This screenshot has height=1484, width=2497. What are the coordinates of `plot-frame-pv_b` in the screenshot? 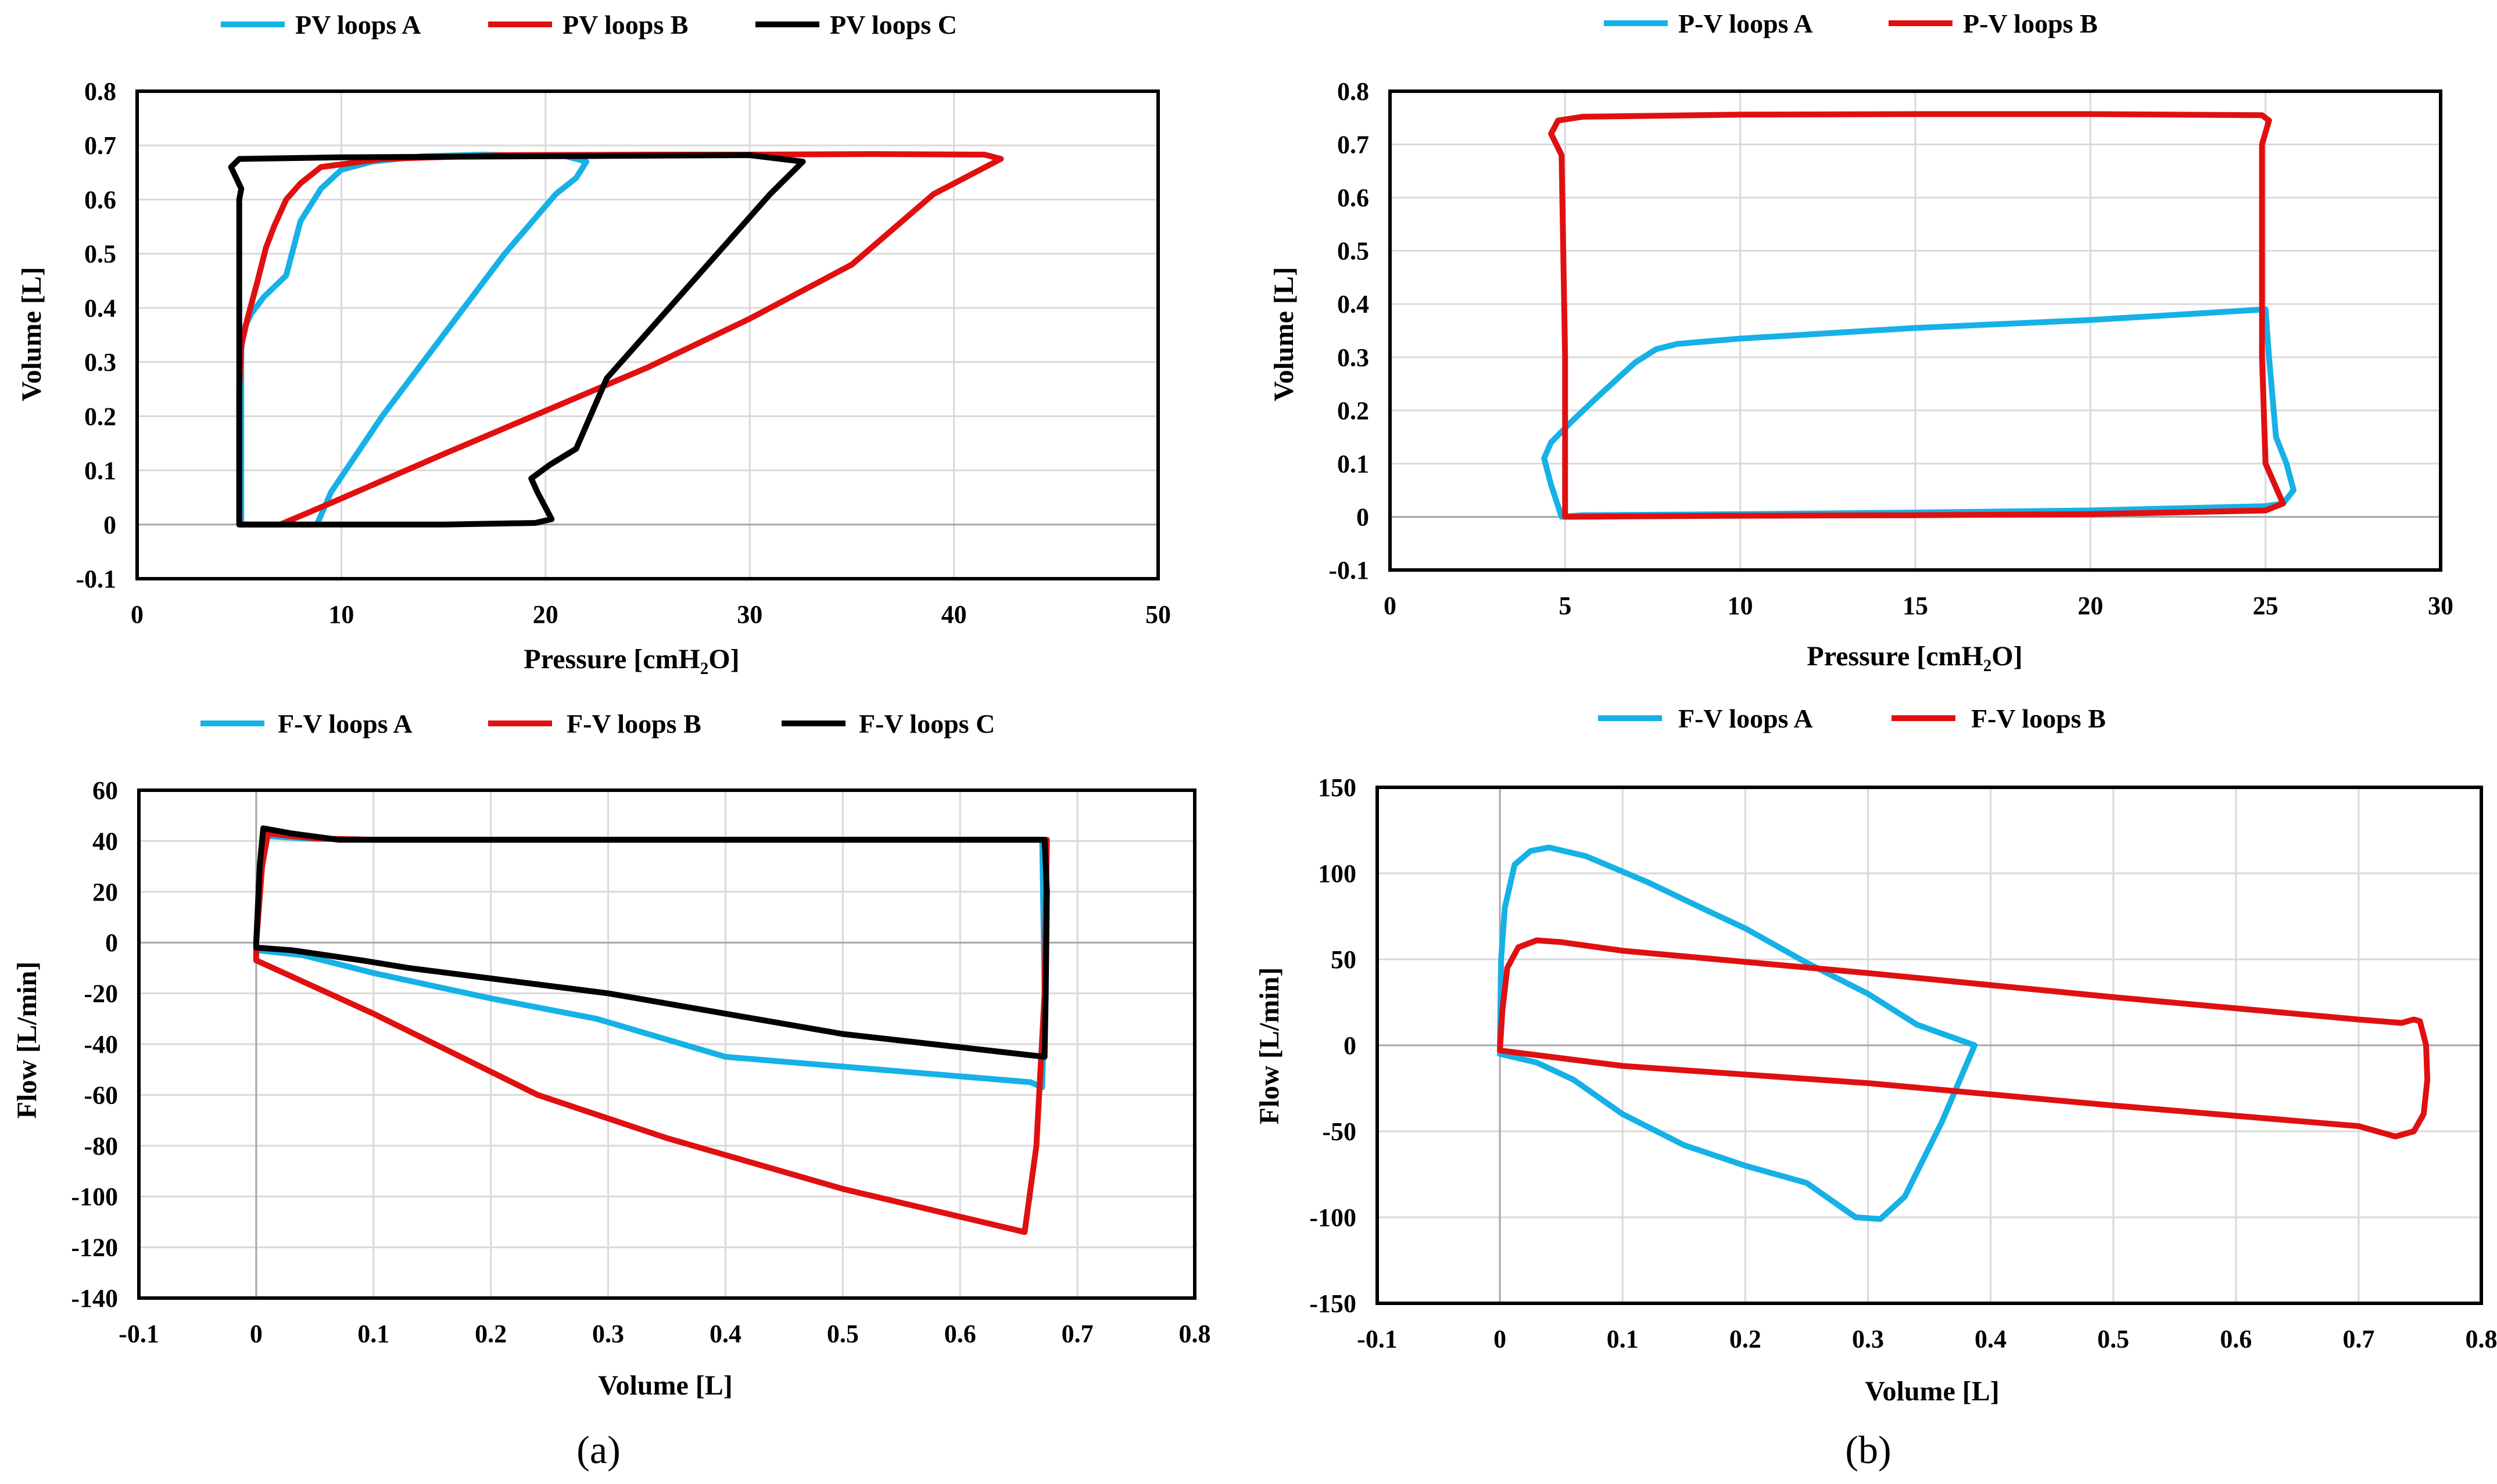 It's located at (1915, 330).